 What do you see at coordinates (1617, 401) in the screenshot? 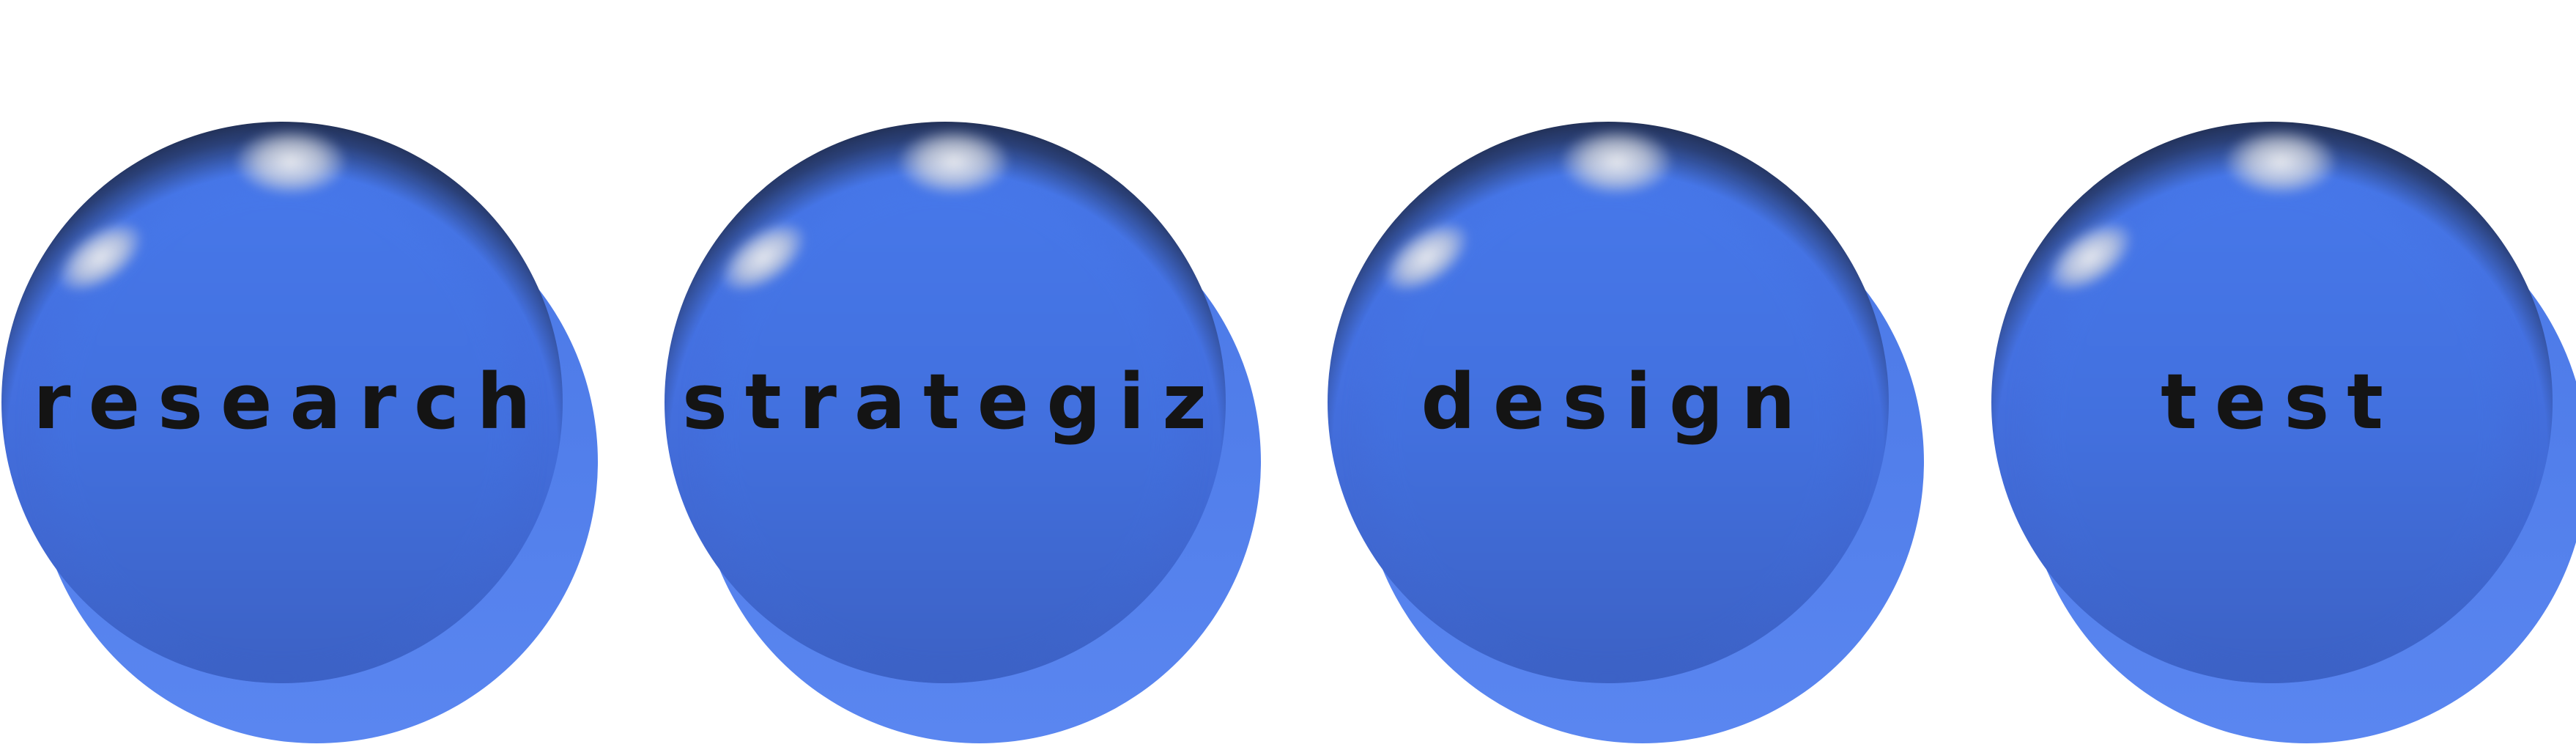
I see `step-label: design` at bounding box center [1617, 401].